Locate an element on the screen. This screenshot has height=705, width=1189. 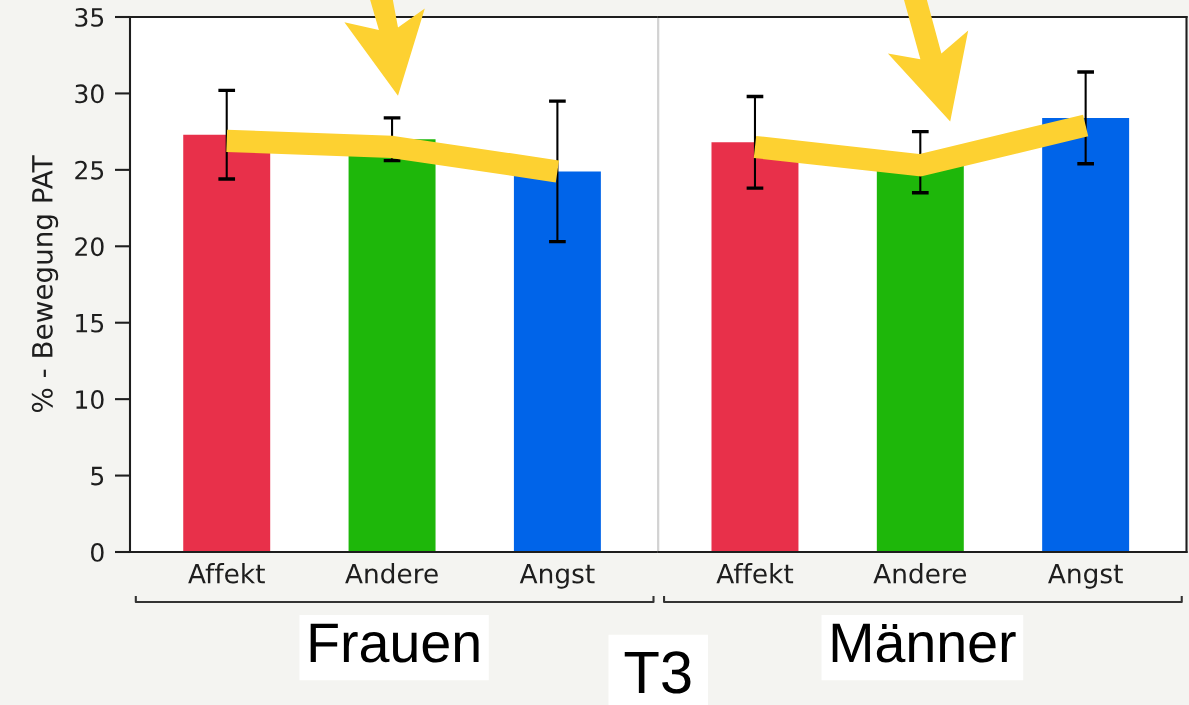
text: T3 is located at coordinates (657, 672).